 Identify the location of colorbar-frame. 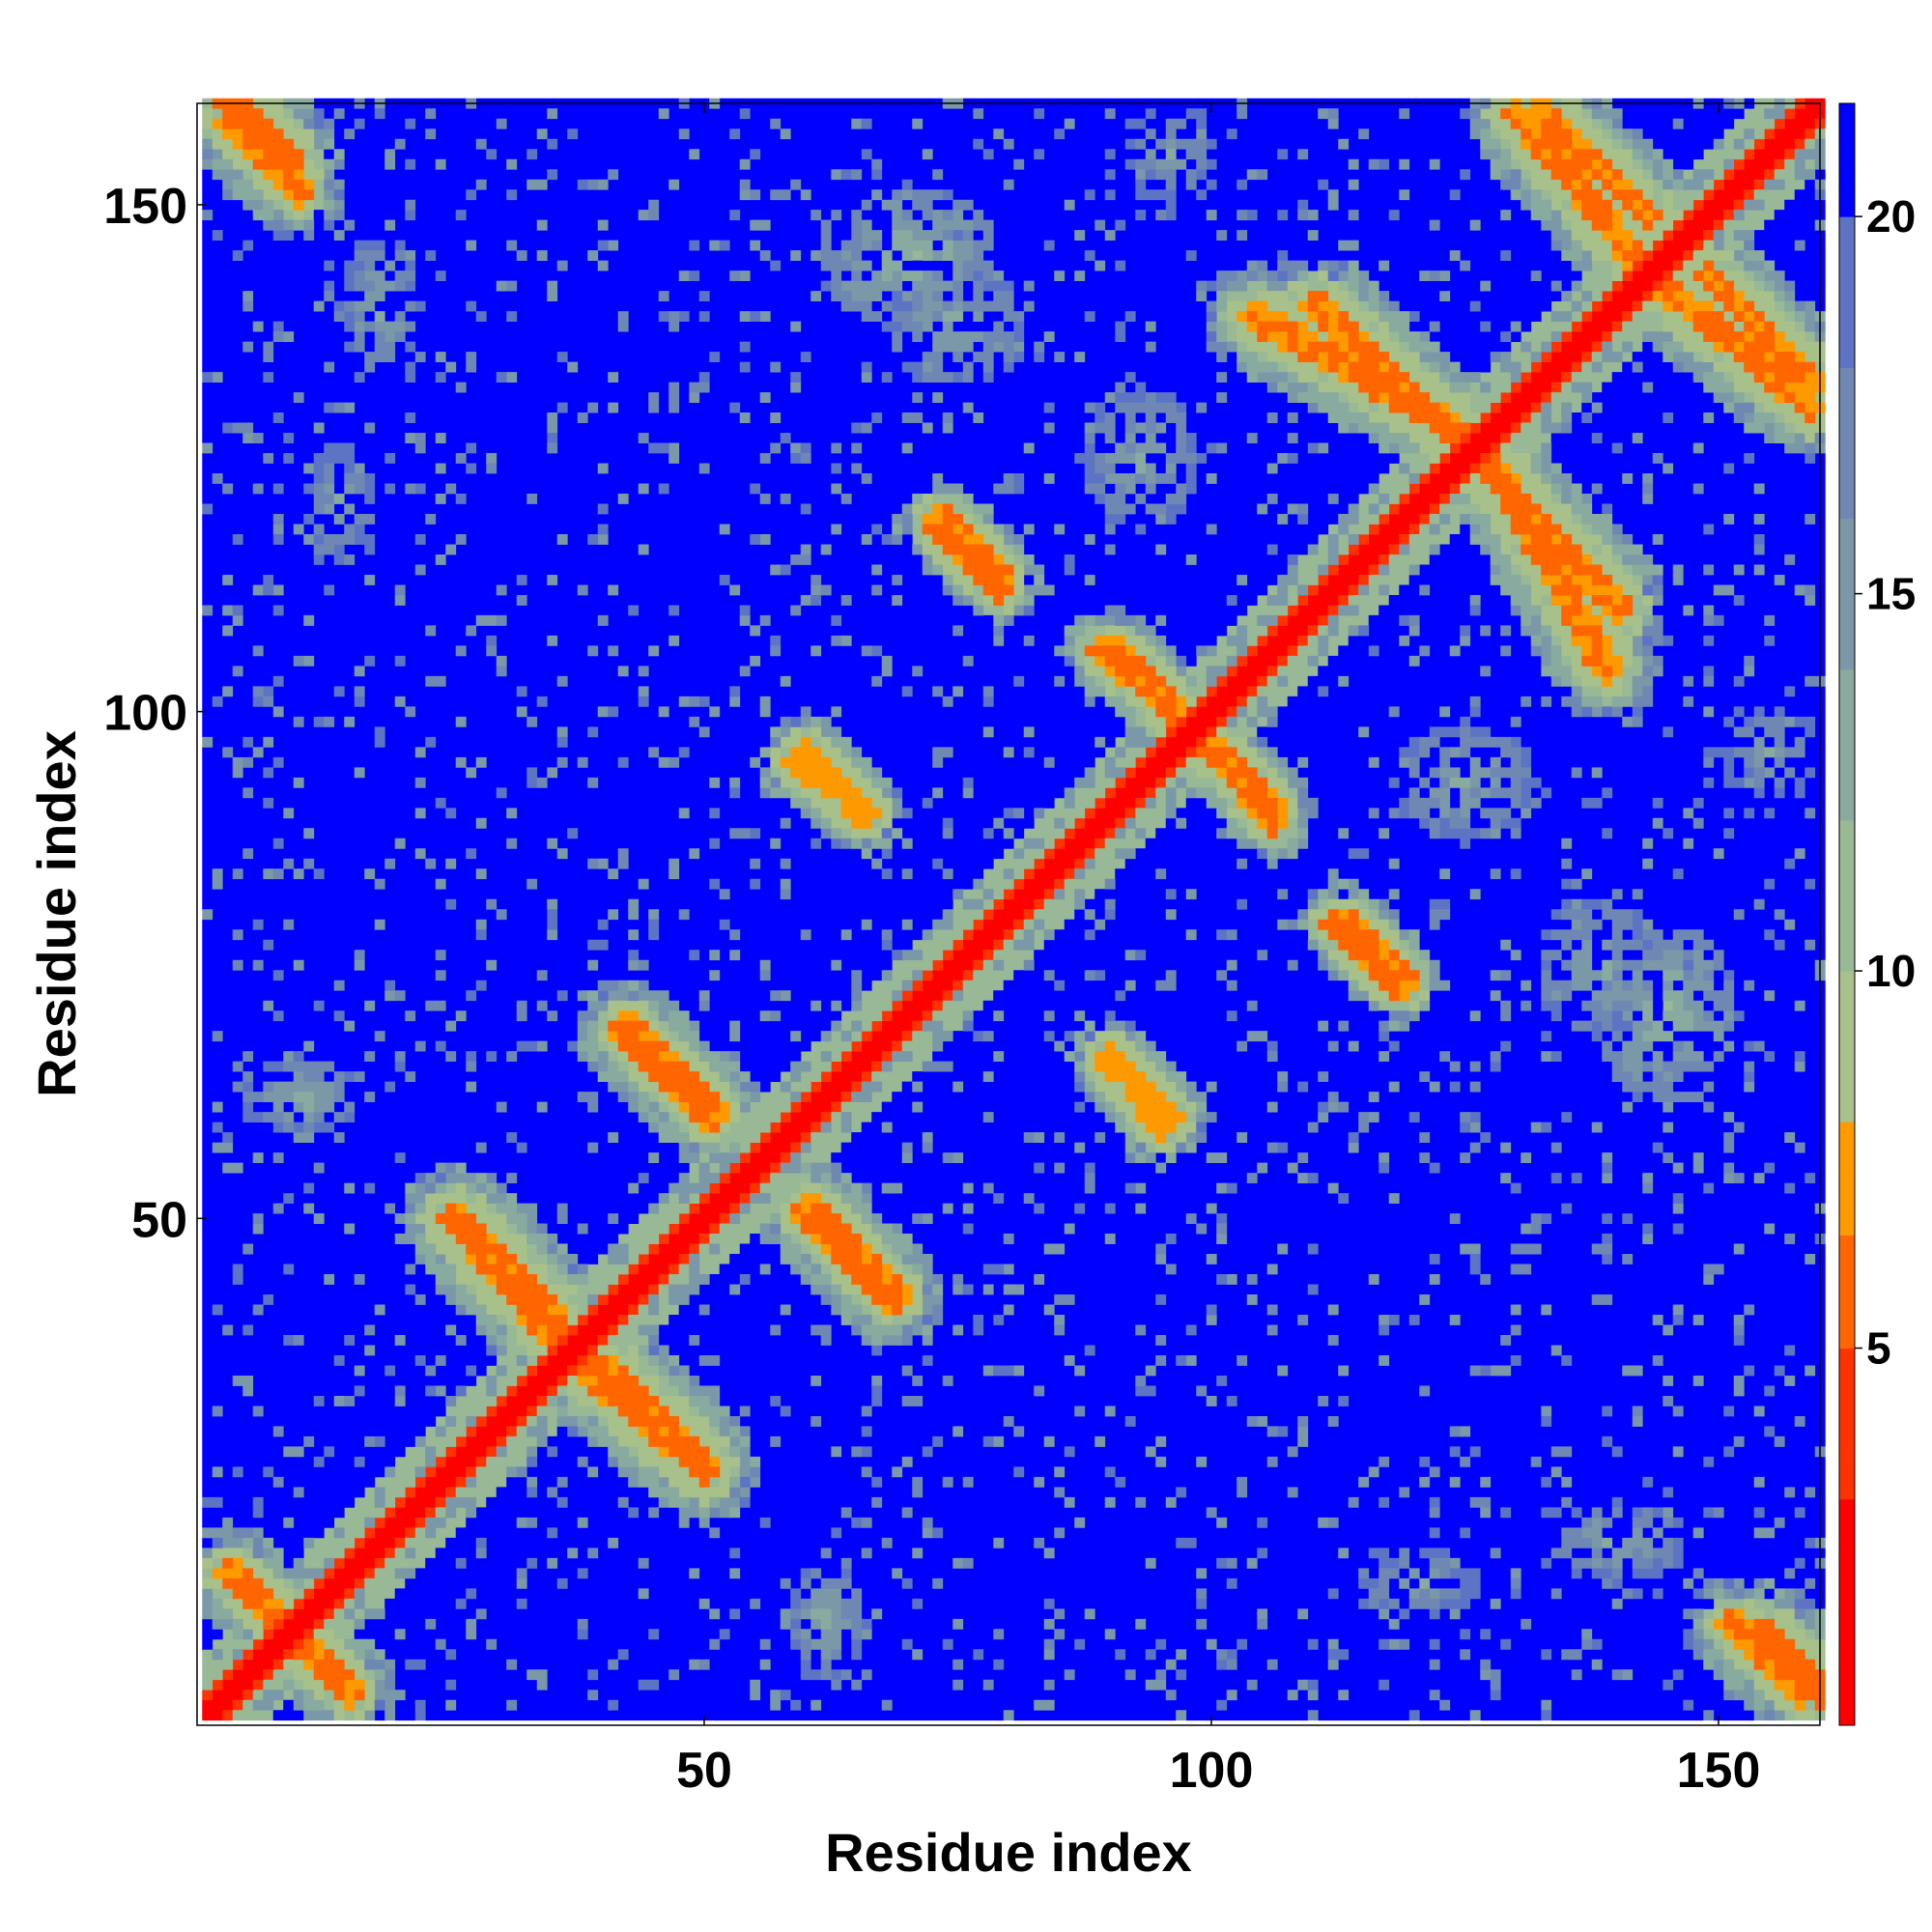
(1847, 914).